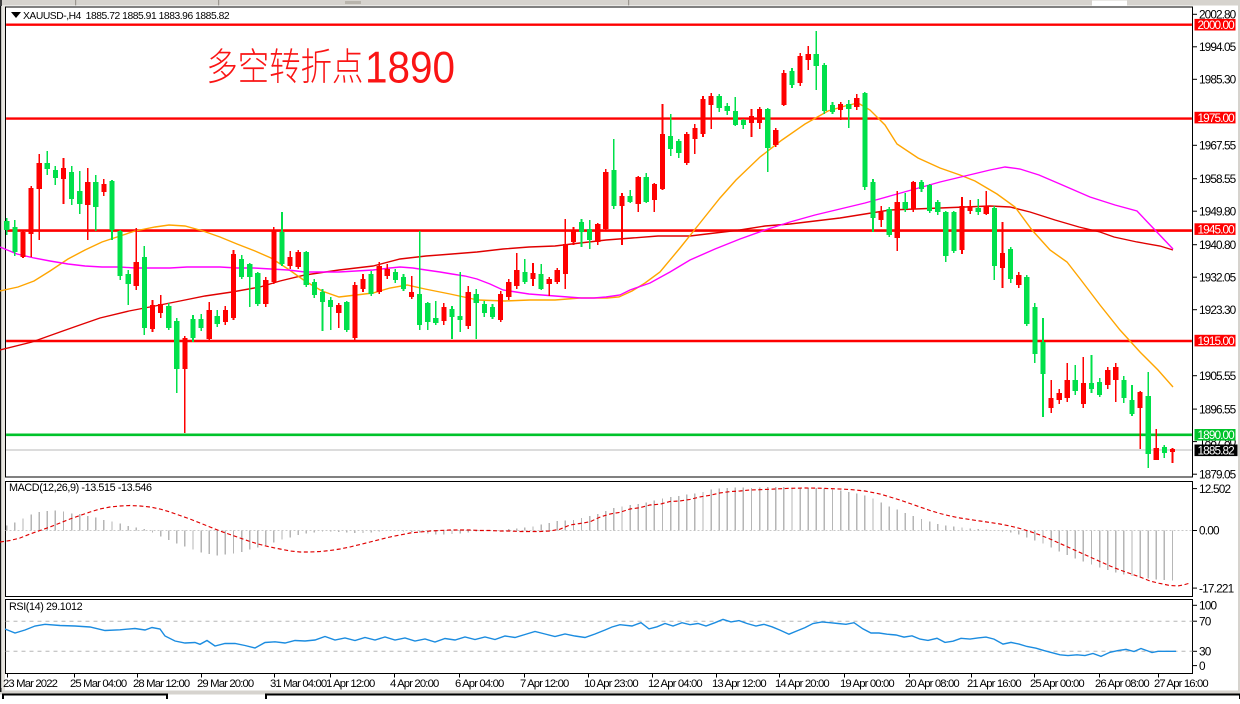 This screenshot has height=704, width=1240. I want to click on svg-text: 1958.55, so click(1218, 179).